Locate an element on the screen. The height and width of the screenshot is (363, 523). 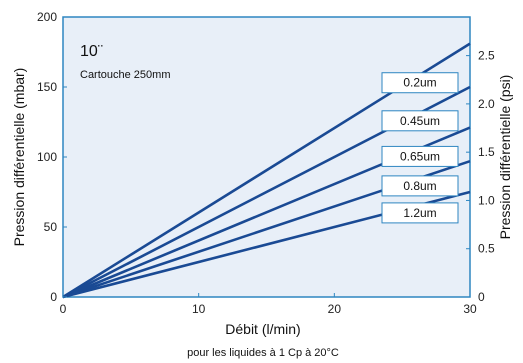
series-label-text: 0.65um is located at coordinates (420, 156).